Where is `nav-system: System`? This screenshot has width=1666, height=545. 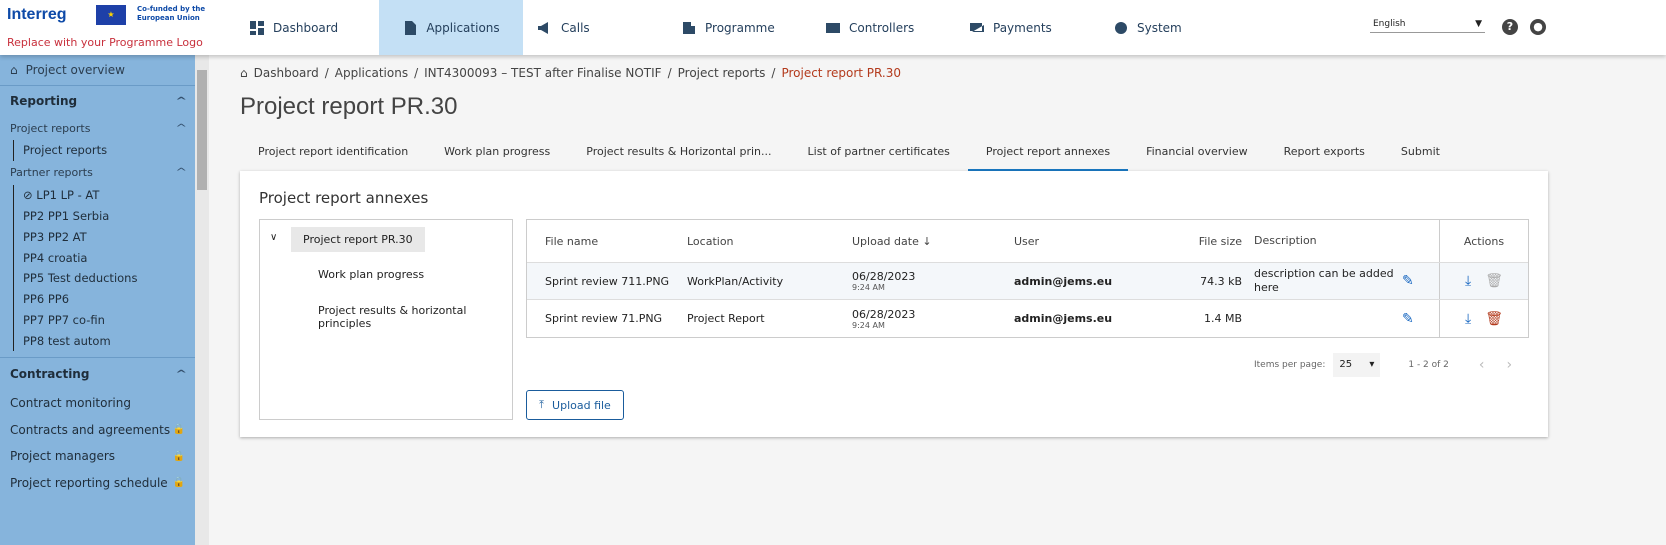 nav-system: System is located at coordinates (1171, 27).